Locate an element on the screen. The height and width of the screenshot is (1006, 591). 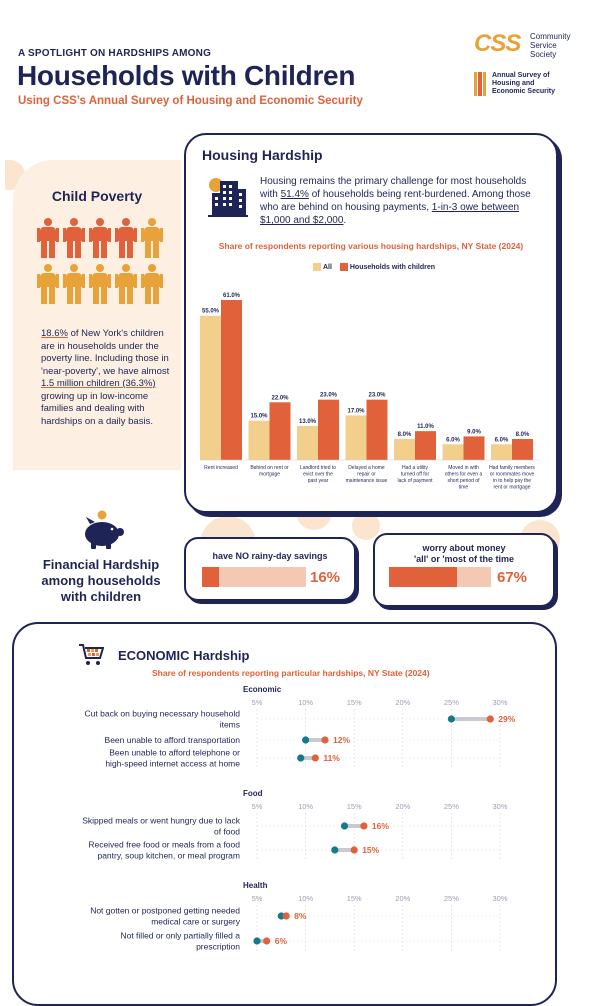
stat-highlight: 51.4% is located at coordinates (294, 194).